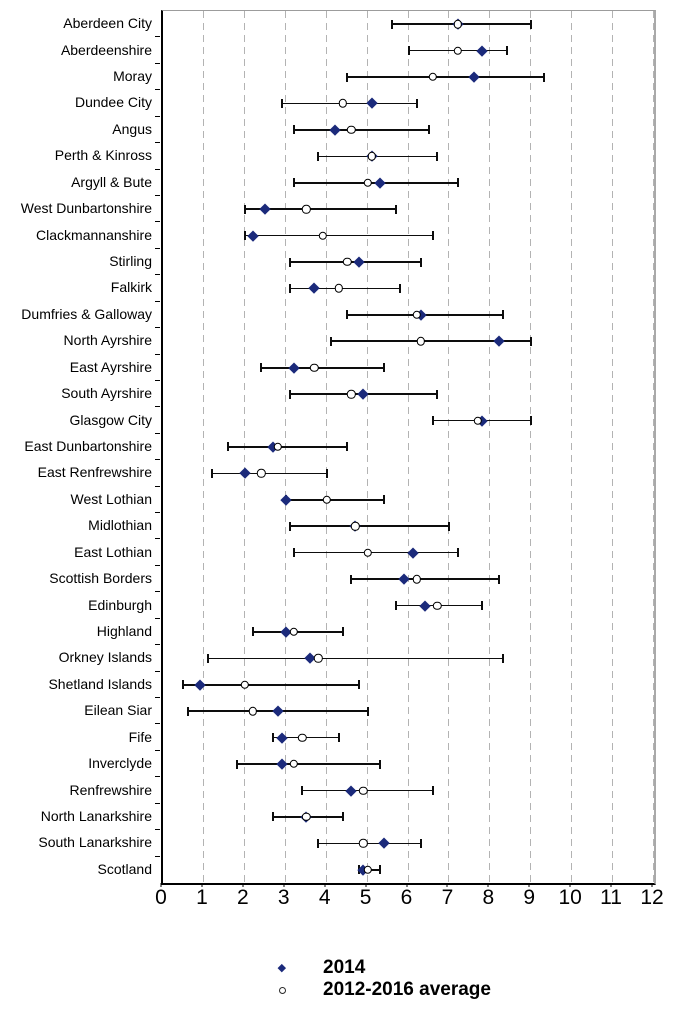 The height and width of the screenshot is (1009, 673). I want to click on category-label: Highland, so click(124, 630).